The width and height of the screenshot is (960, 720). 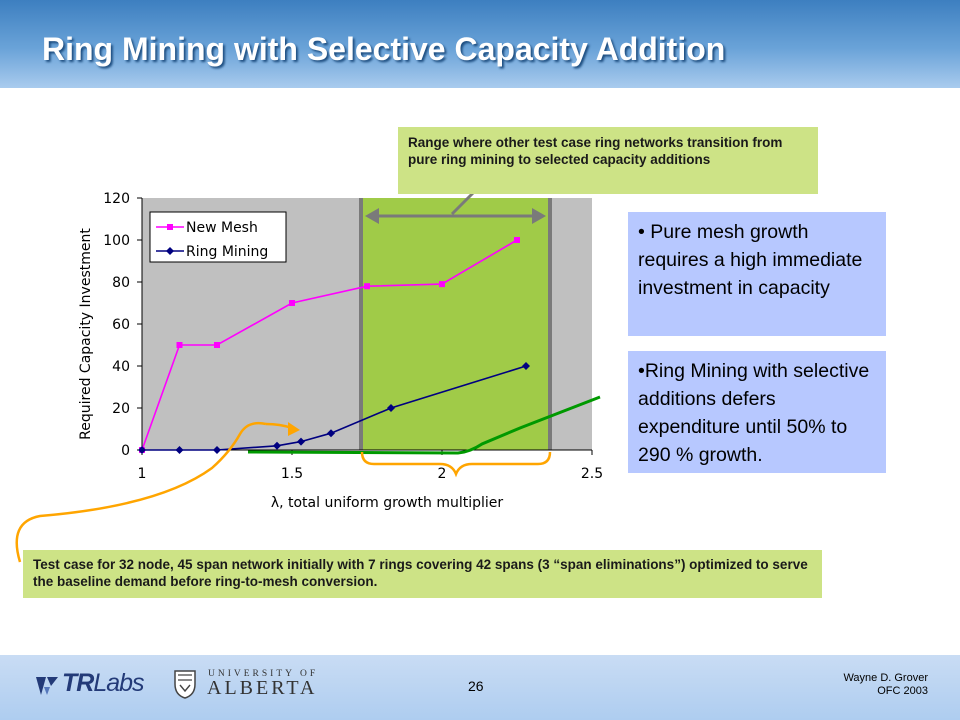 I want to click on test-case-arrow-head, so click(x=294, y=429).